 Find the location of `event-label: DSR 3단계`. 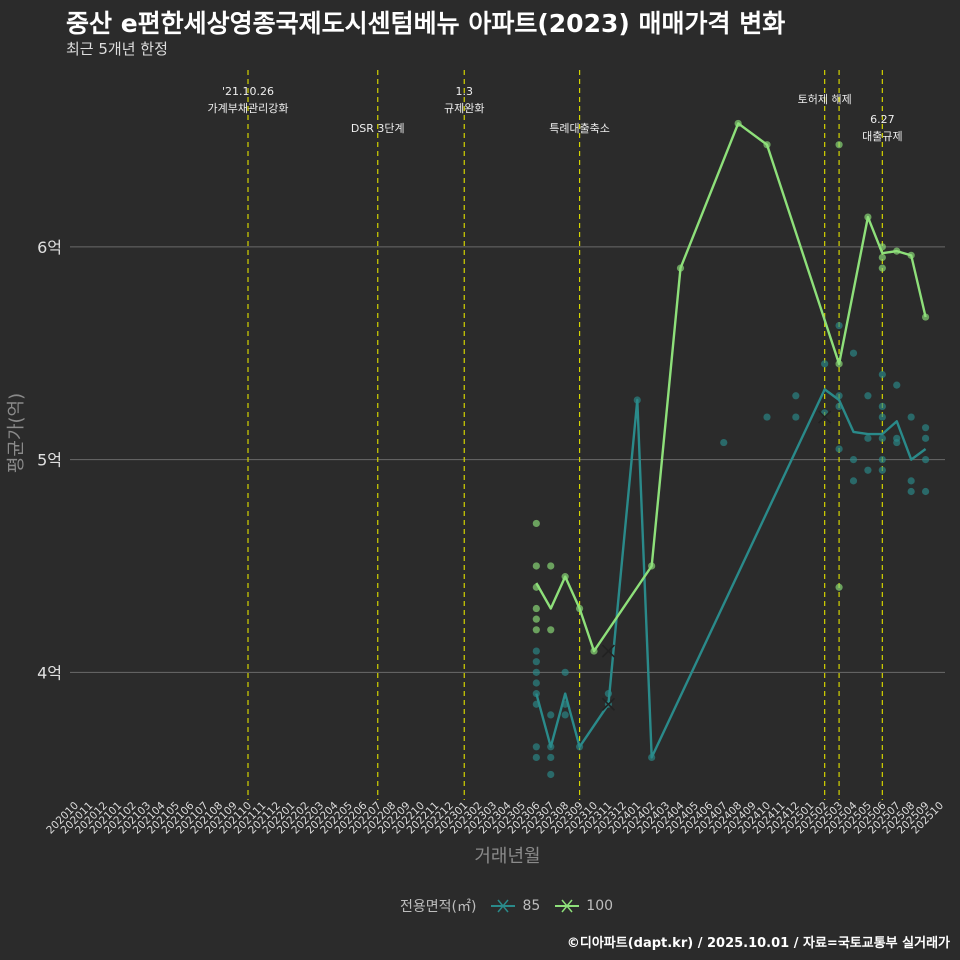

event-label: DSR 3단계 is located at coordinates (378, 128).